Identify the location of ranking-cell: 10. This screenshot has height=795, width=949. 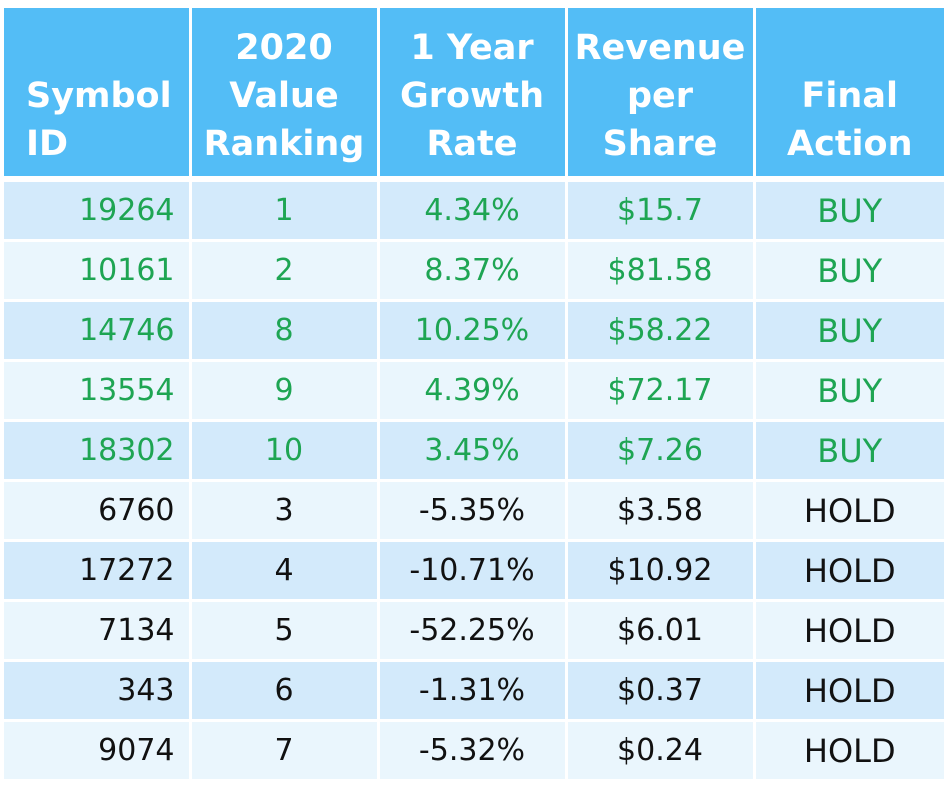
(285, 451).